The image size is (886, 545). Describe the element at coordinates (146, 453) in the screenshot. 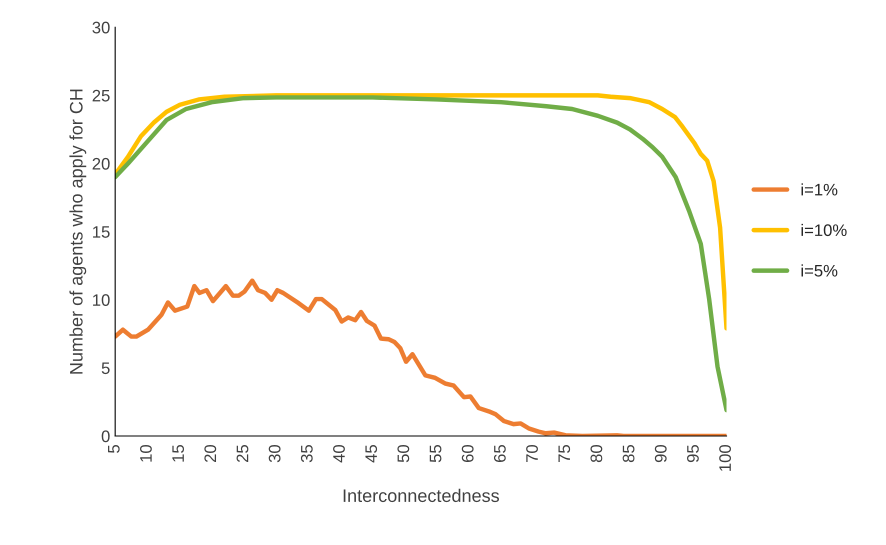

I see `x-tick-label: 10` at that location.